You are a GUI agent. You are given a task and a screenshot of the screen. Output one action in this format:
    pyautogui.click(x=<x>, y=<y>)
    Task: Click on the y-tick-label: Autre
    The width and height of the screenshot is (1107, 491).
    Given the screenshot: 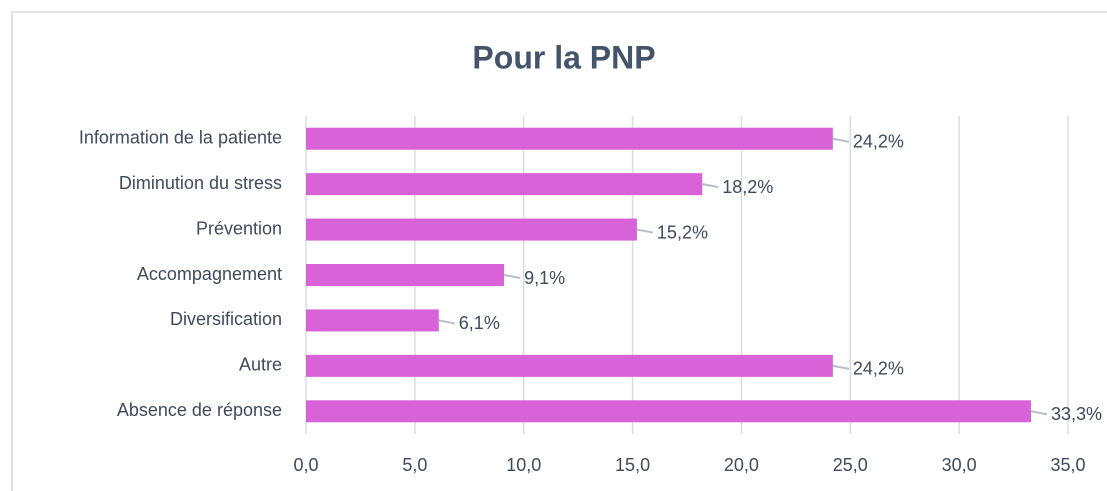 What is the action you would take?
    pyautogui.click(x=260, y=365)
    